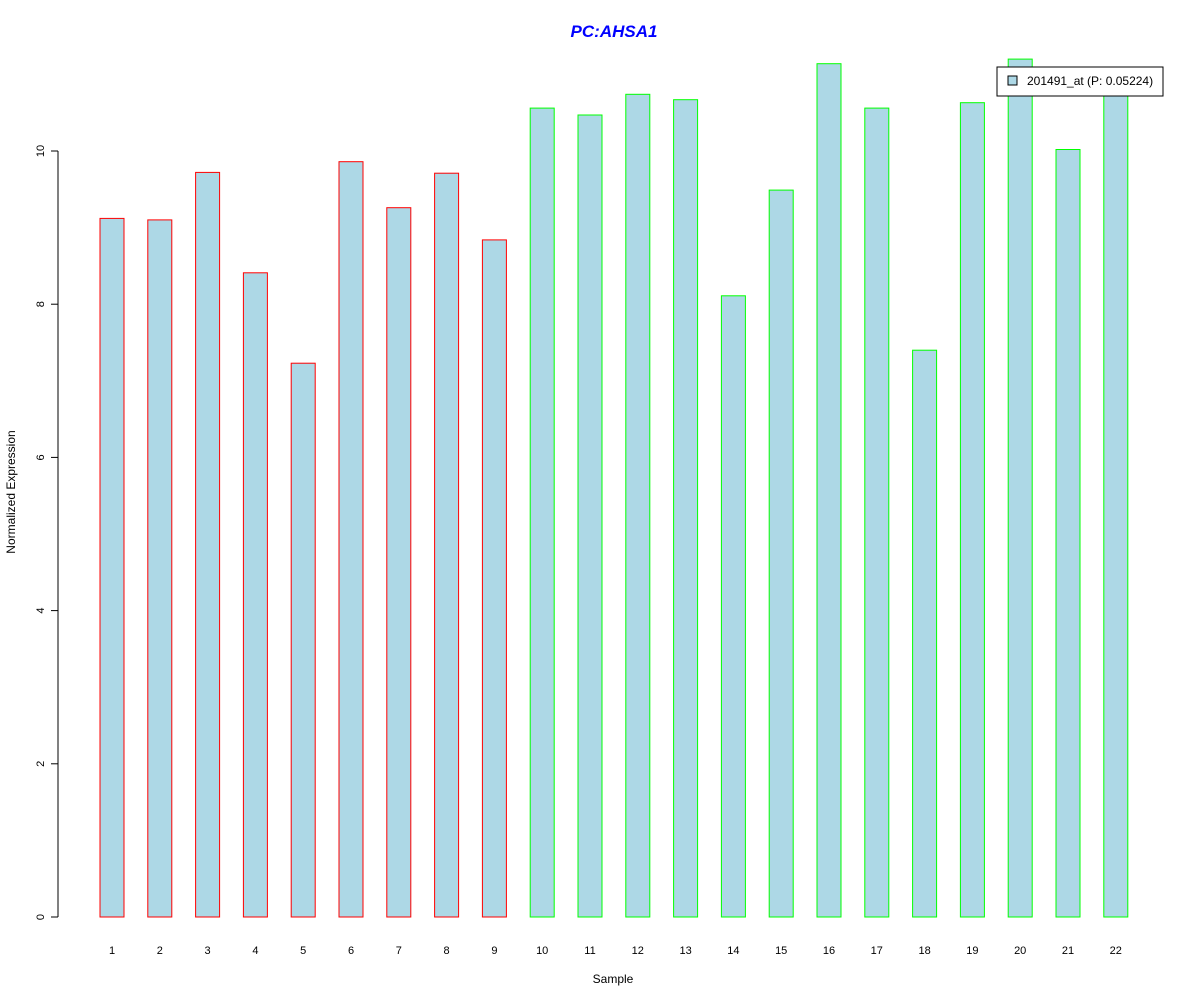 This screenshot has height=1000, width=1200. I want to click on y-tick-label: 2, so click(41, 764).